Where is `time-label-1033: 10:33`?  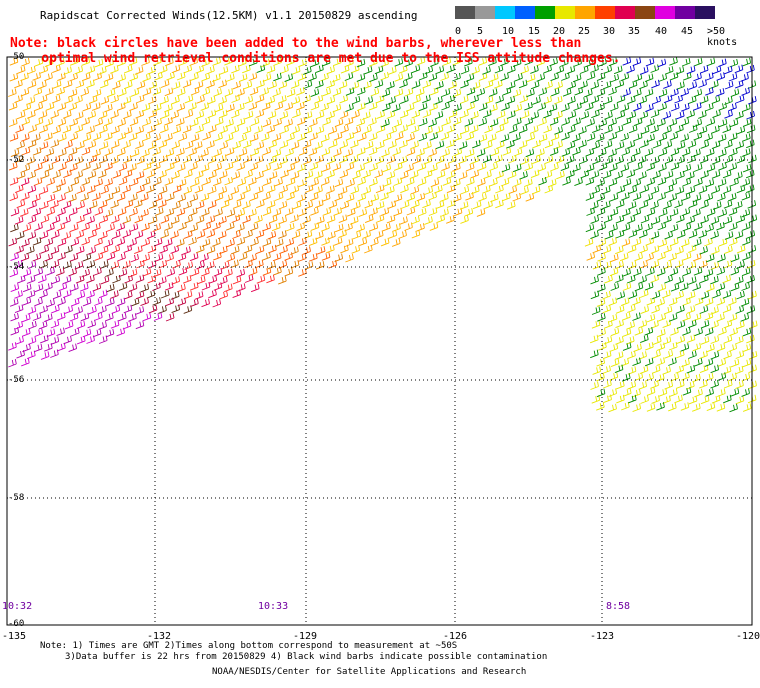
time-label-1033: 10:33 is located at coordinates (273, 606).